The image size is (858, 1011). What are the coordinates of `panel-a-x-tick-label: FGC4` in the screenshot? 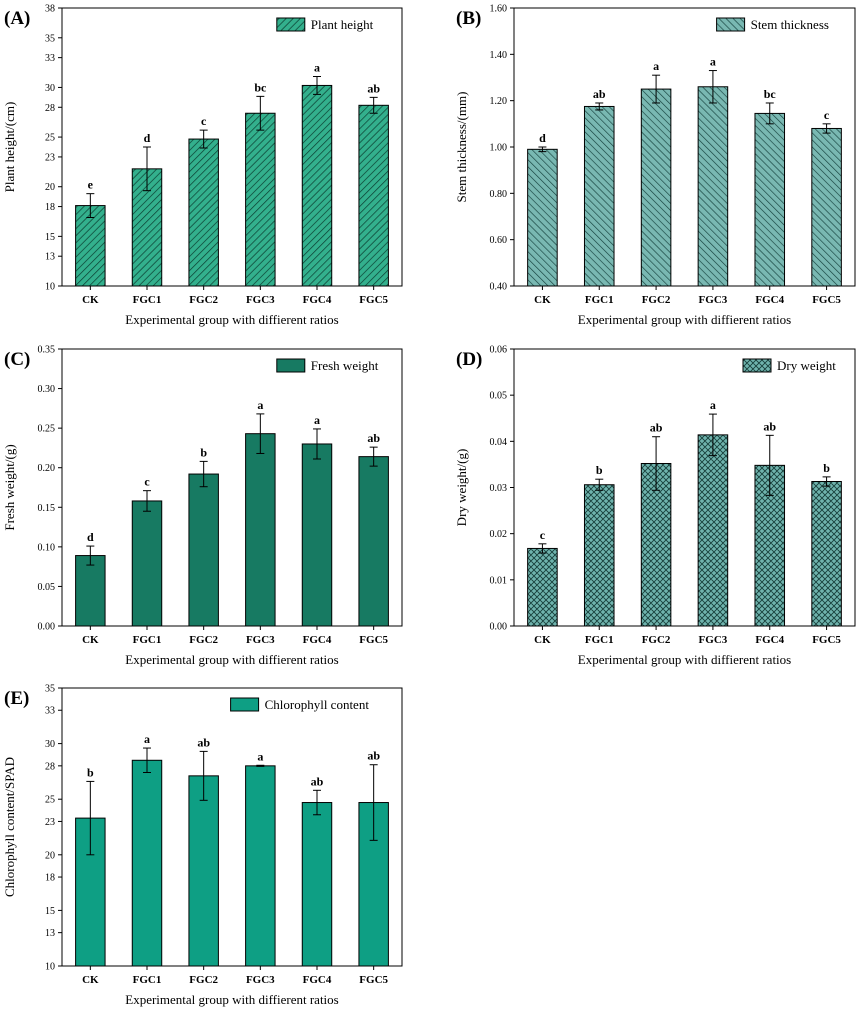 It's located at (317, 300).